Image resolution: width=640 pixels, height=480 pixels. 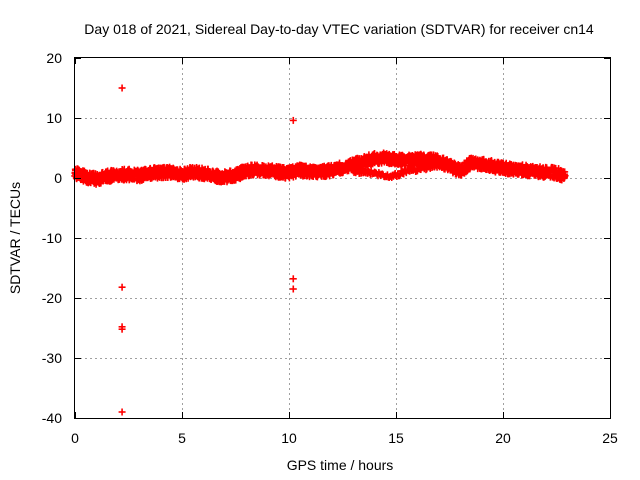 I want to click on x-axis-label: GPS time / hours, so click(x=340, y=465).